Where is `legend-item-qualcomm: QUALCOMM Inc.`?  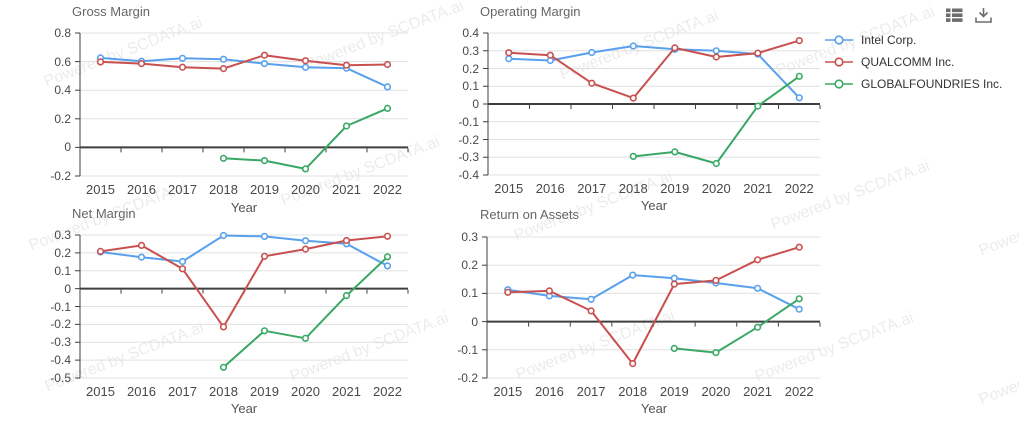 legend-item-qualcomm: QUALCOMM Inc. is located at coordinates (913, 62).